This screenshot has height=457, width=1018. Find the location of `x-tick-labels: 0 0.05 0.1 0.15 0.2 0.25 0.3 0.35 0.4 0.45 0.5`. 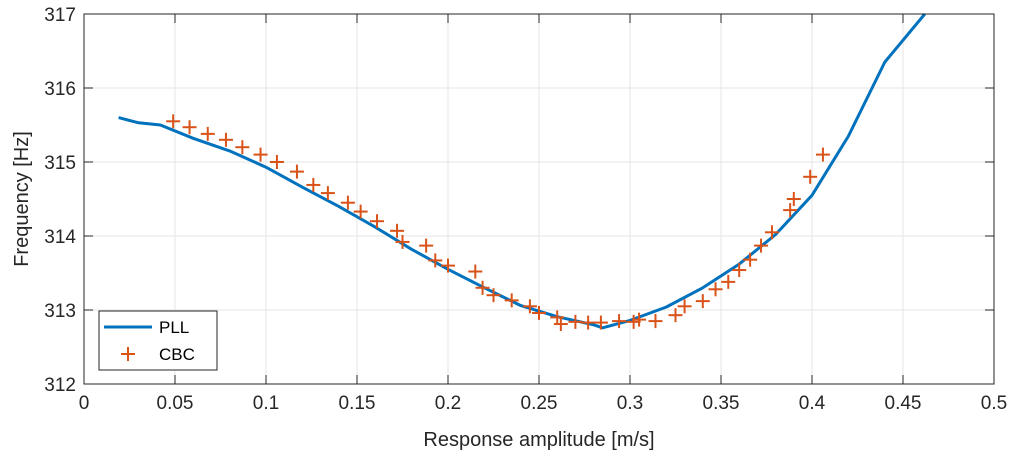

x-tick-labels: 0 0.05 0.1 0.15 0.2 0.25 0.3 0.35 0.4 0.45 0.5 is located at coordinates (543, 403).